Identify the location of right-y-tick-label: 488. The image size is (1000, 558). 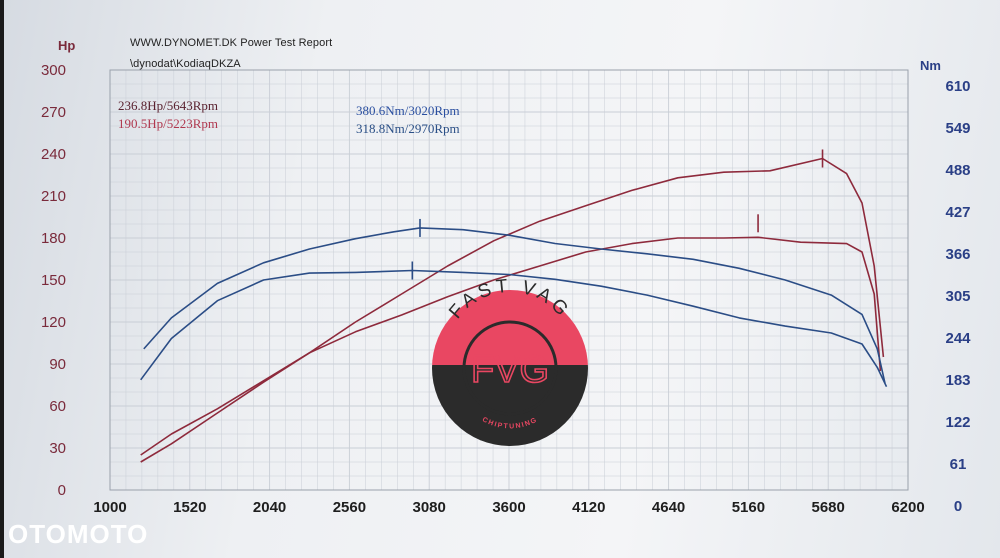
(957, 170).